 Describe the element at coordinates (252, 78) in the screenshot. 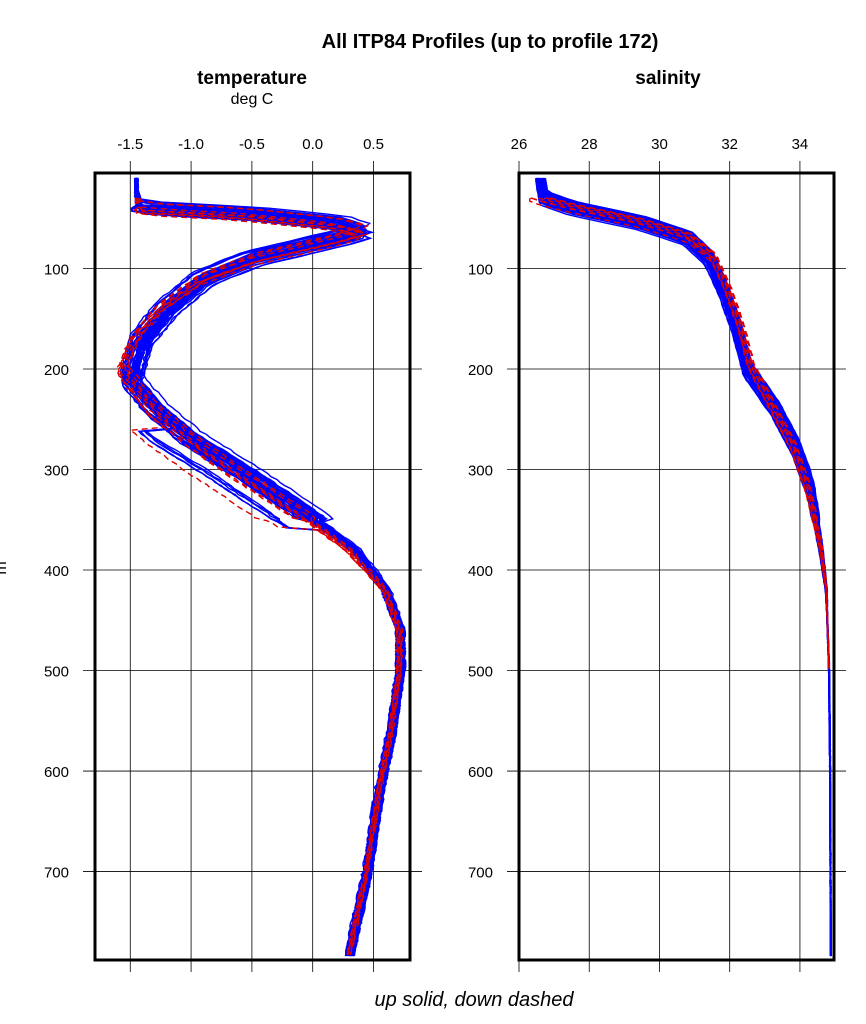

I see `temperature-panel-title: temperature` at that location.